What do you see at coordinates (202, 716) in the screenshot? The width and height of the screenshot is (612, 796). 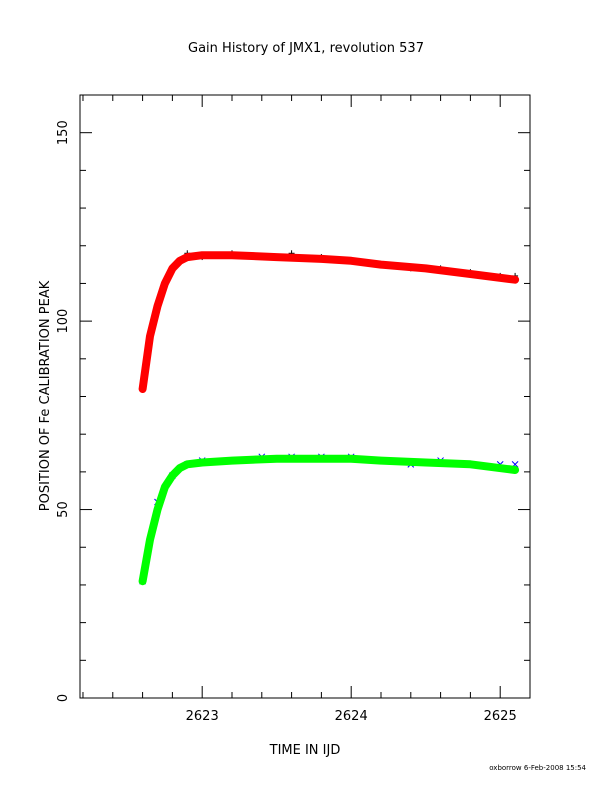 I see `x-tick-label: 2623` at bounding box center [202, 716].